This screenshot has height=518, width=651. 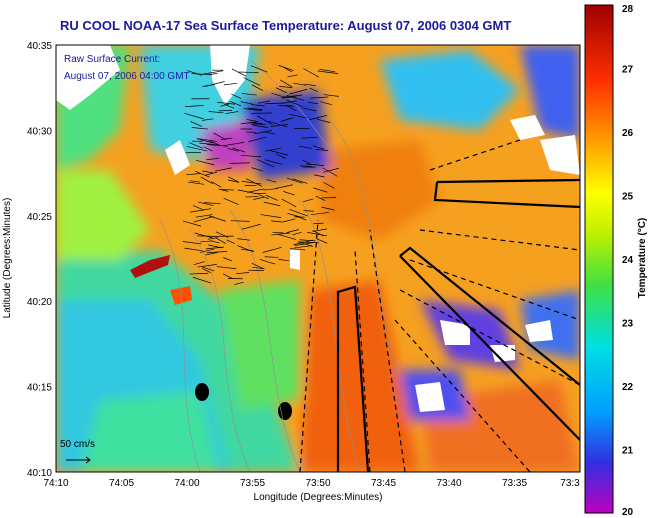 What do you see at coordinates (127, 76) in the screenshot?
I see `inset-line-2: August 07, 2006 04:00 GMT` at bounding box center [127, 76].